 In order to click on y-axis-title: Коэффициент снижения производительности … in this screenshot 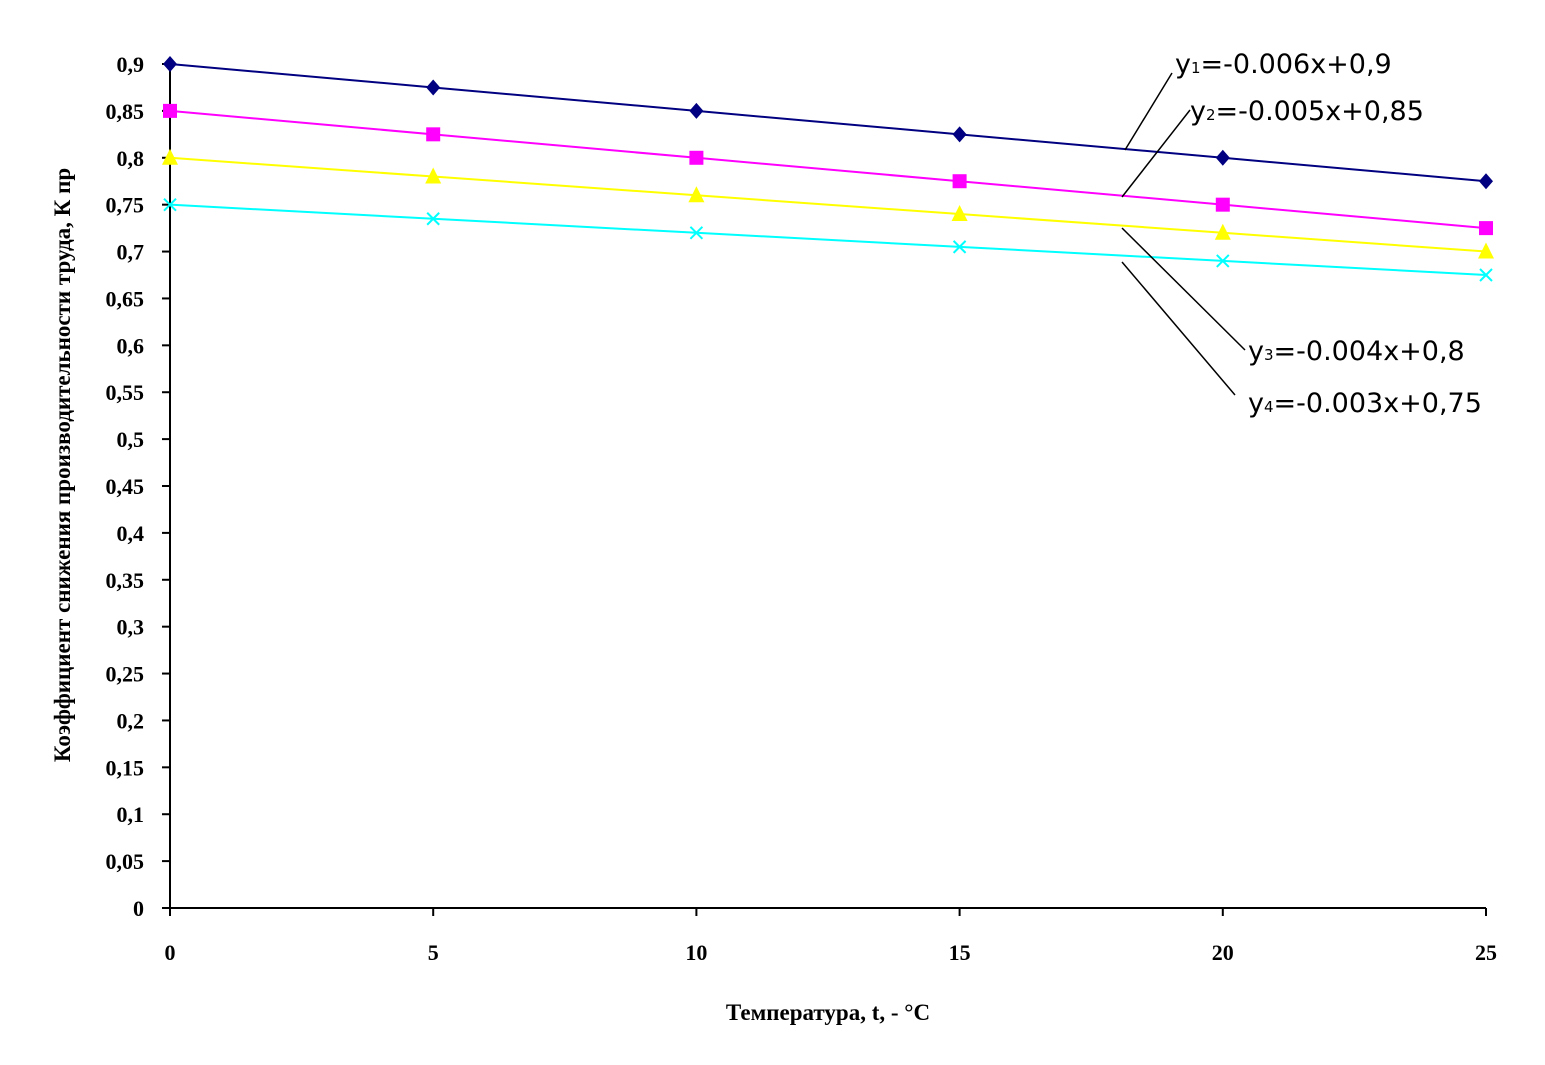, I will do `click(62, 465)`.